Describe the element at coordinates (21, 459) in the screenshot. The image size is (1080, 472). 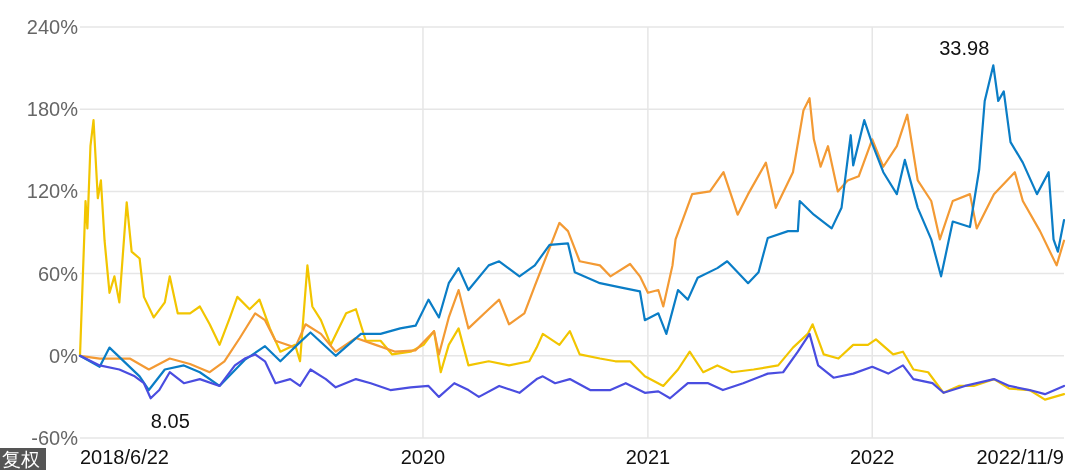
I see `text: 复权` at that location.